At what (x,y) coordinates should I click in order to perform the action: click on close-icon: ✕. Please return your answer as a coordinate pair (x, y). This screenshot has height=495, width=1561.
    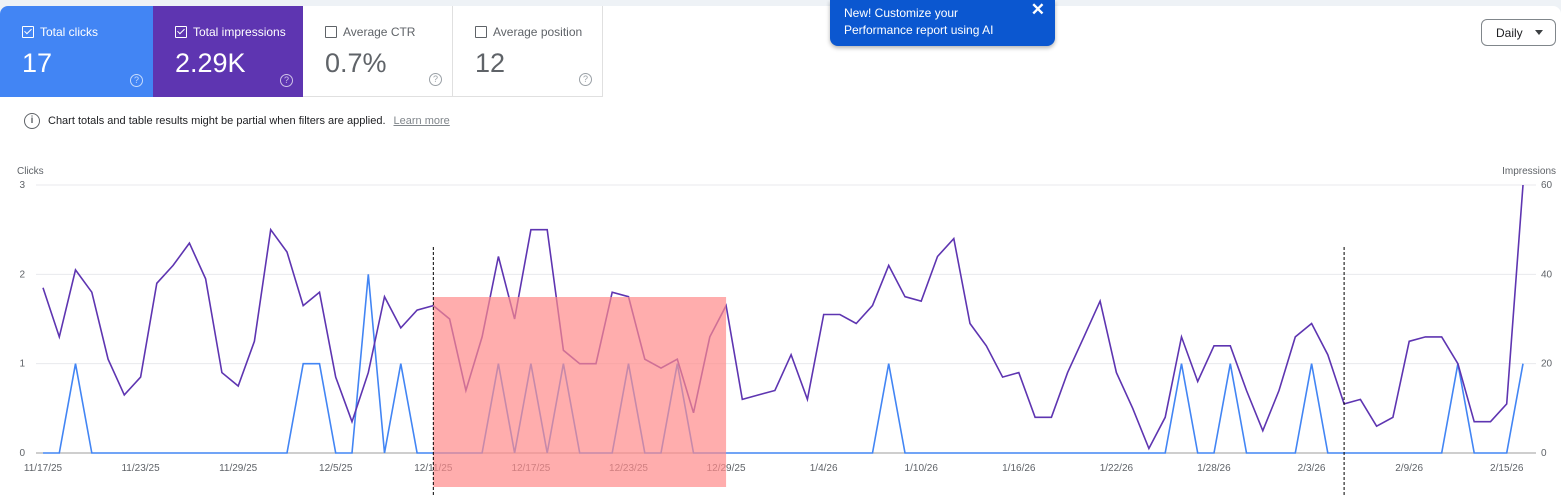
    Looking at the image, I should click on (1037, 9).